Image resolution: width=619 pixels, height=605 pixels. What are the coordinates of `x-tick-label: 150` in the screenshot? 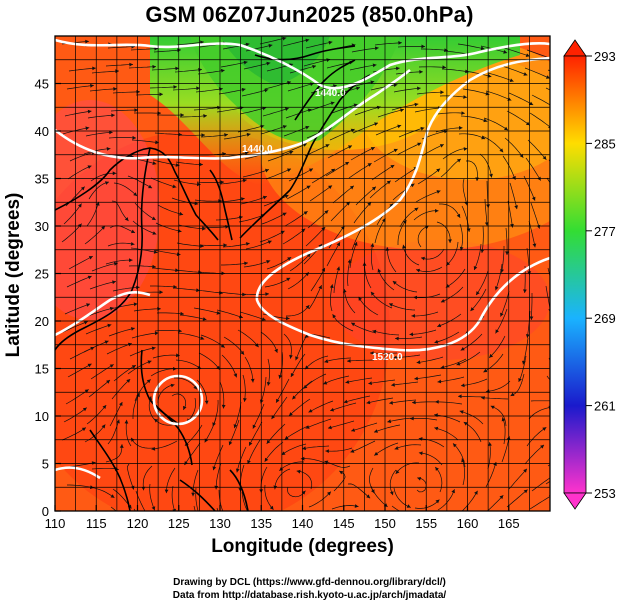 It's located at (385, 523).